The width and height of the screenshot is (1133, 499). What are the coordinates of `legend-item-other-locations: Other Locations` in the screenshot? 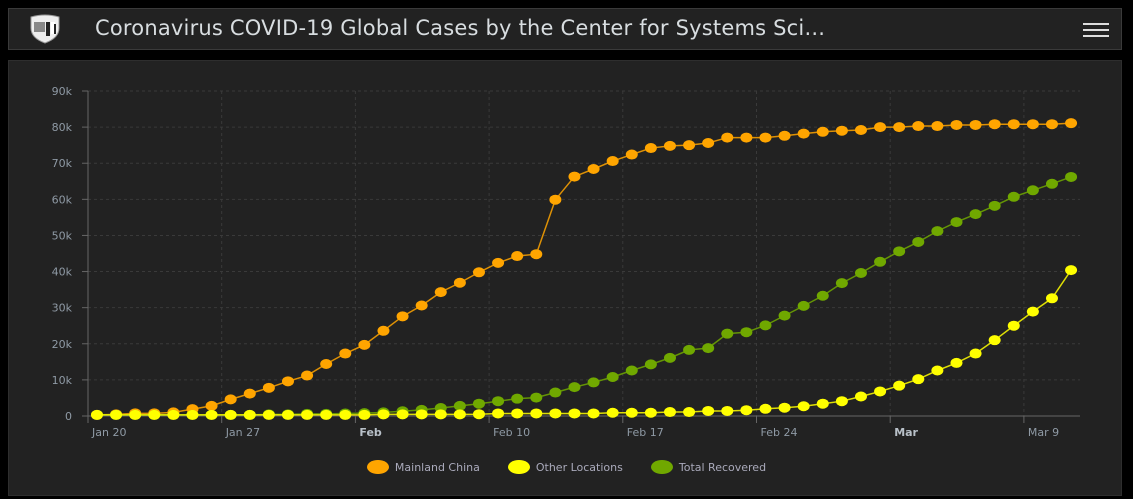 It's located at (565, 467).